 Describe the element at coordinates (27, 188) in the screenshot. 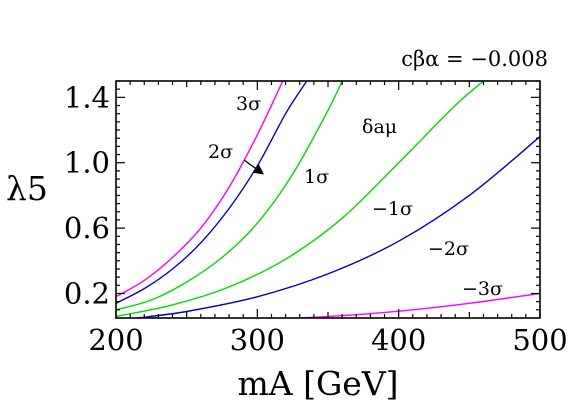

I see `y-axis-title: λ5` at that location.